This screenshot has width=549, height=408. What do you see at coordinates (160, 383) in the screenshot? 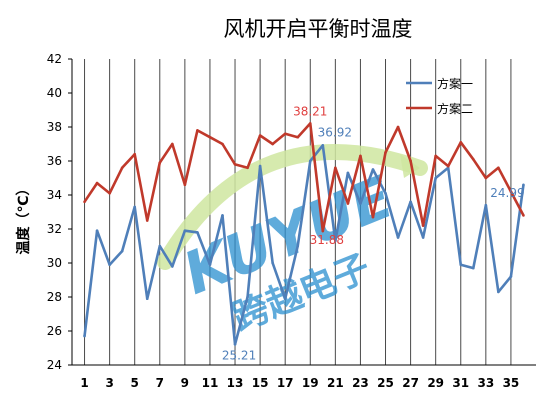
I see `x-tick-label: 7` at bounding box center [160, 383].